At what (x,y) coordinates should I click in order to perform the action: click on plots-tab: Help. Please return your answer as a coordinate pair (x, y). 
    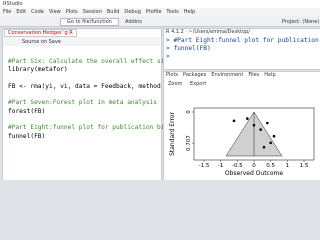
    Looking at the image, I should click on (270, 75).